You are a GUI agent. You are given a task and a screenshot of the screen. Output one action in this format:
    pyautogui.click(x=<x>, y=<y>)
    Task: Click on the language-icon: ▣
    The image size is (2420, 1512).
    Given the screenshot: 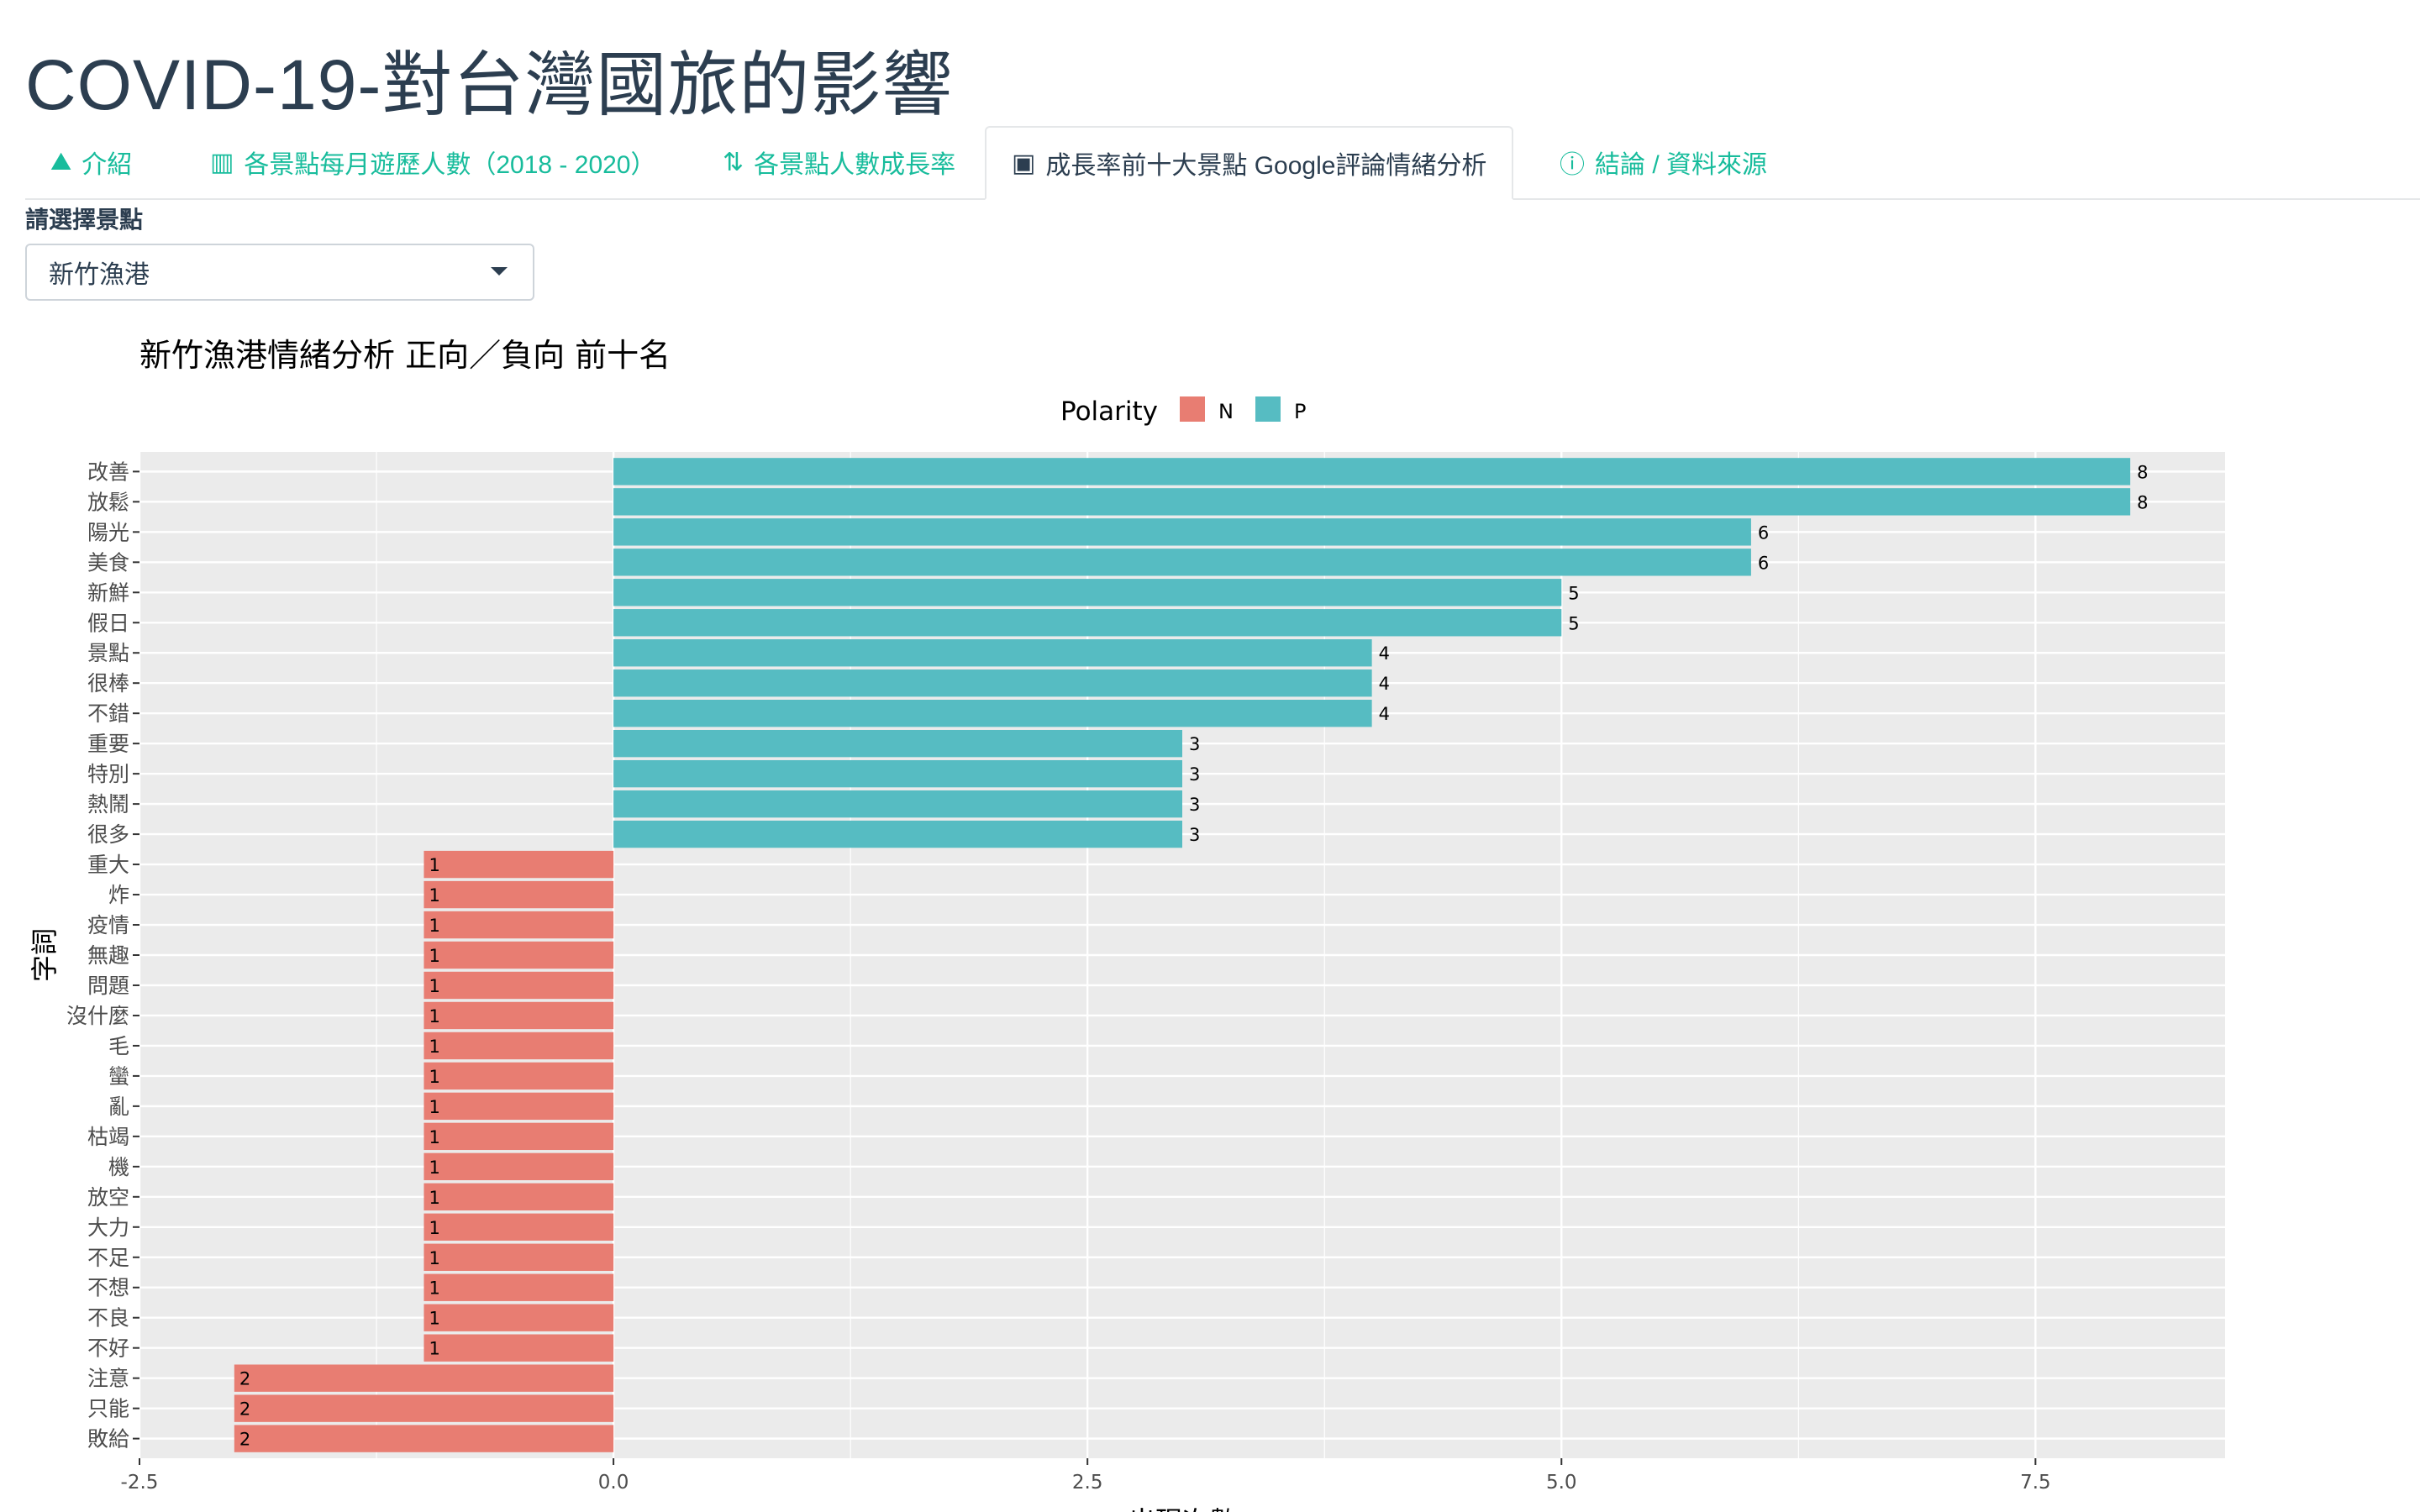 What is the action you would take?
    pyautogui.click(x=1024, y=163)
    